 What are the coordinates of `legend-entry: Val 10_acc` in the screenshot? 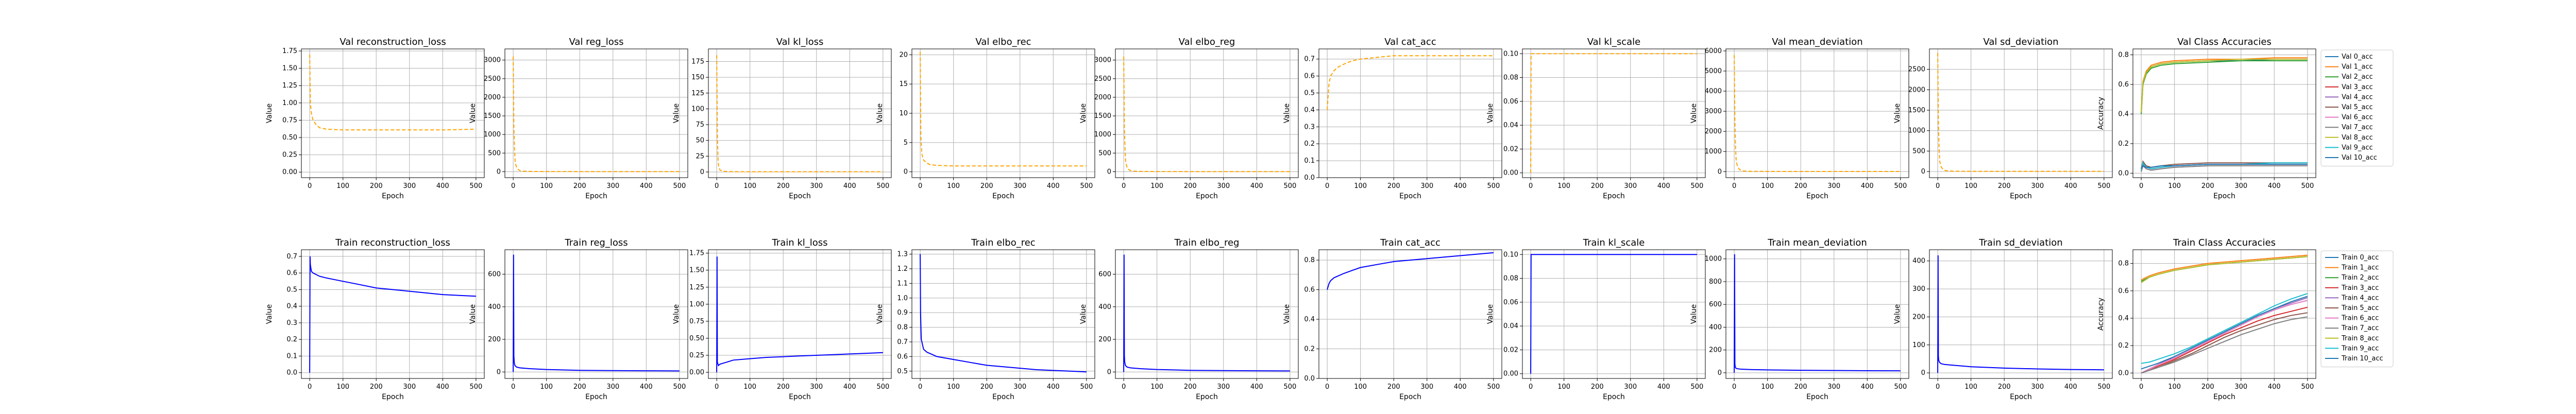 It's located at (2359, 158).